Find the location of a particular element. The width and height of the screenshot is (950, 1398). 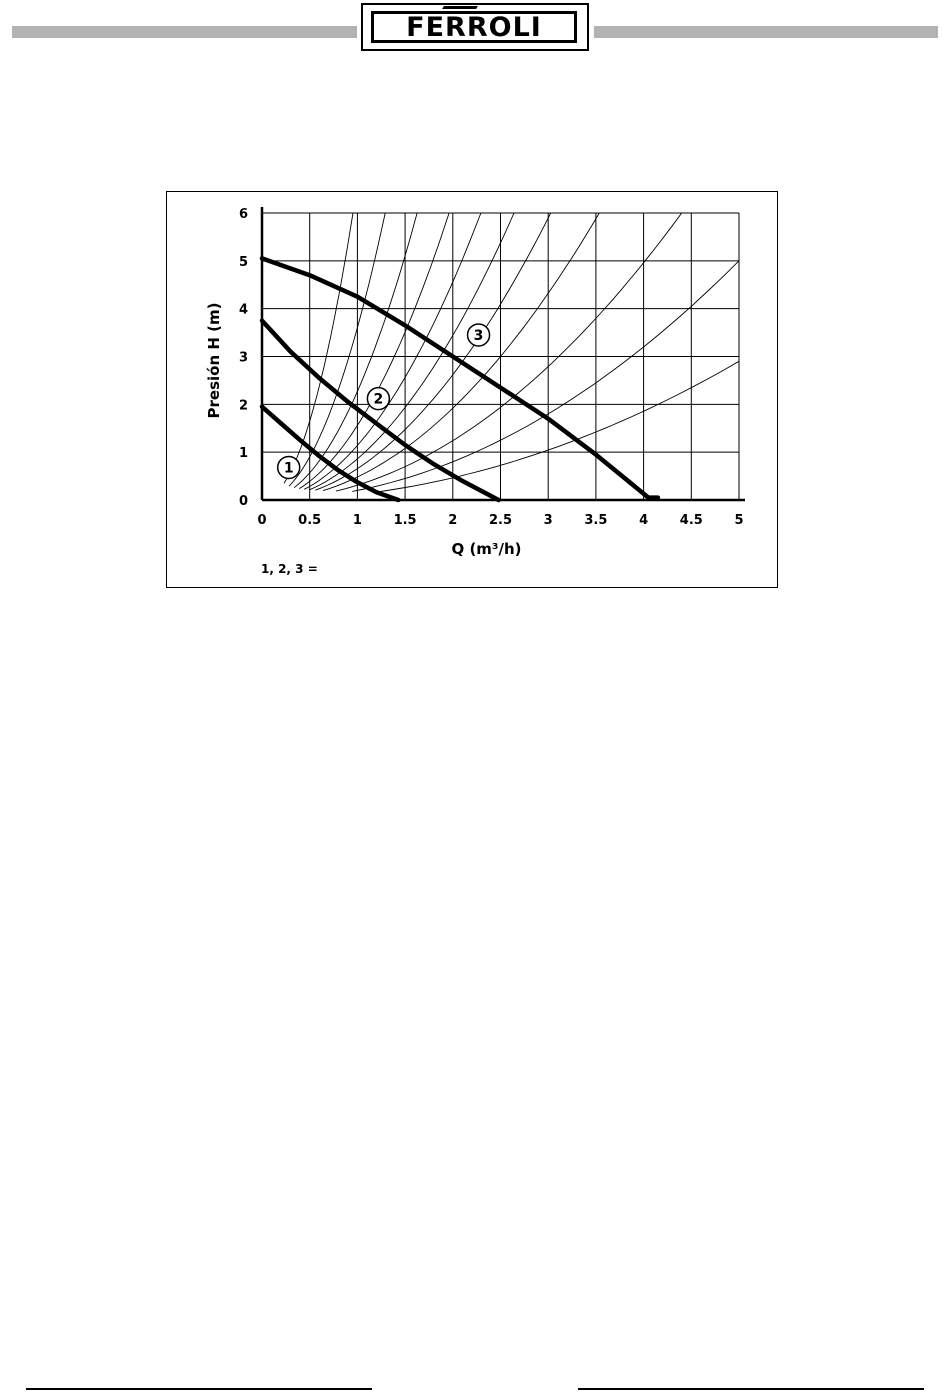

x-tick-label: 1.5 is located at coordinates (405, 520).